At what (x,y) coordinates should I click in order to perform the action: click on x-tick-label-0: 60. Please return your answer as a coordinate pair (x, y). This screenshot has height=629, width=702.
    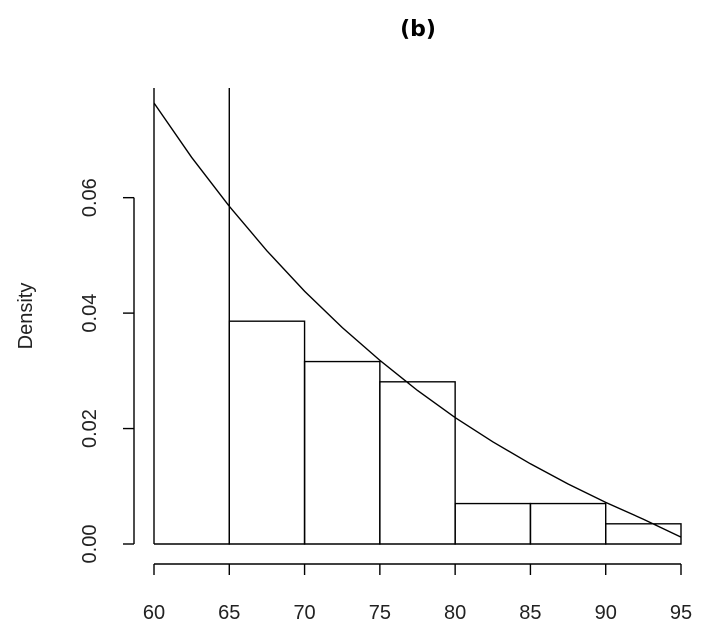
    Looking at the image, I should click on (154, 613).